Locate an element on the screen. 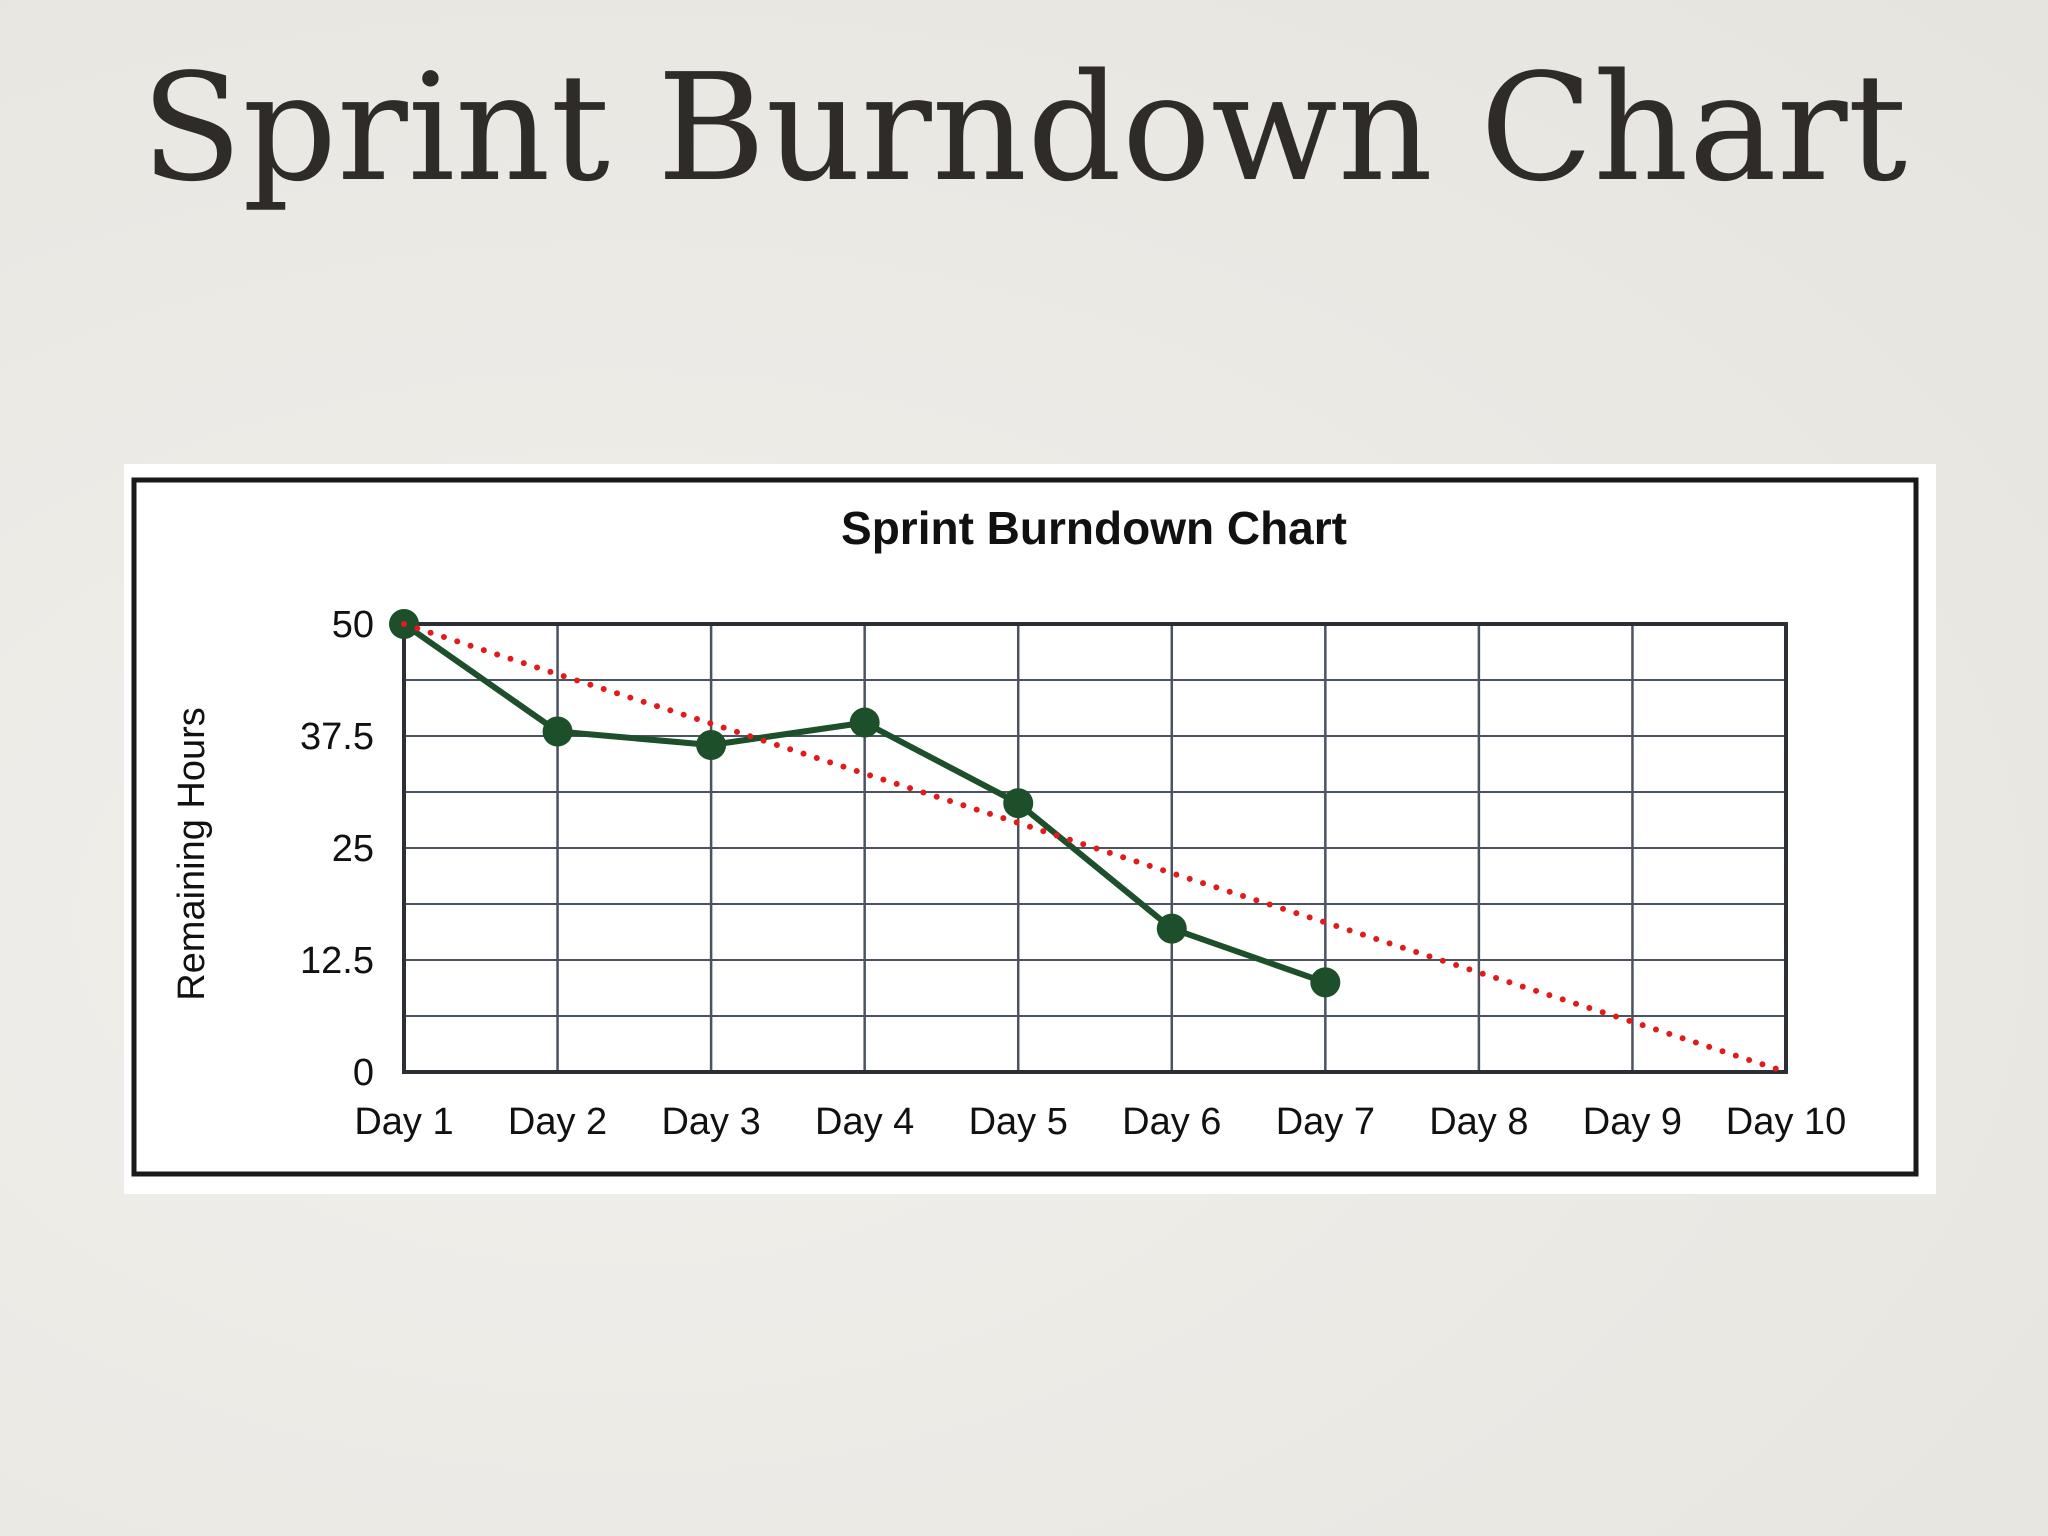  y-tick-label: 12.5 is located at coordinates (337, 961).